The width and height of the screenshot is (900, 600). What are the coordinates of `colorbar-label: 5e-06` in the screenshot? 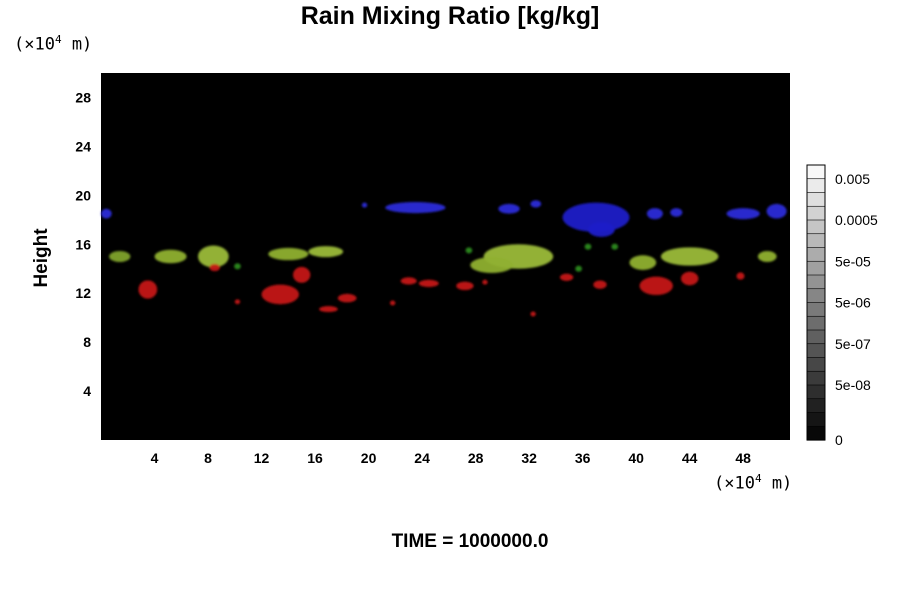 It's located at (853, 303).